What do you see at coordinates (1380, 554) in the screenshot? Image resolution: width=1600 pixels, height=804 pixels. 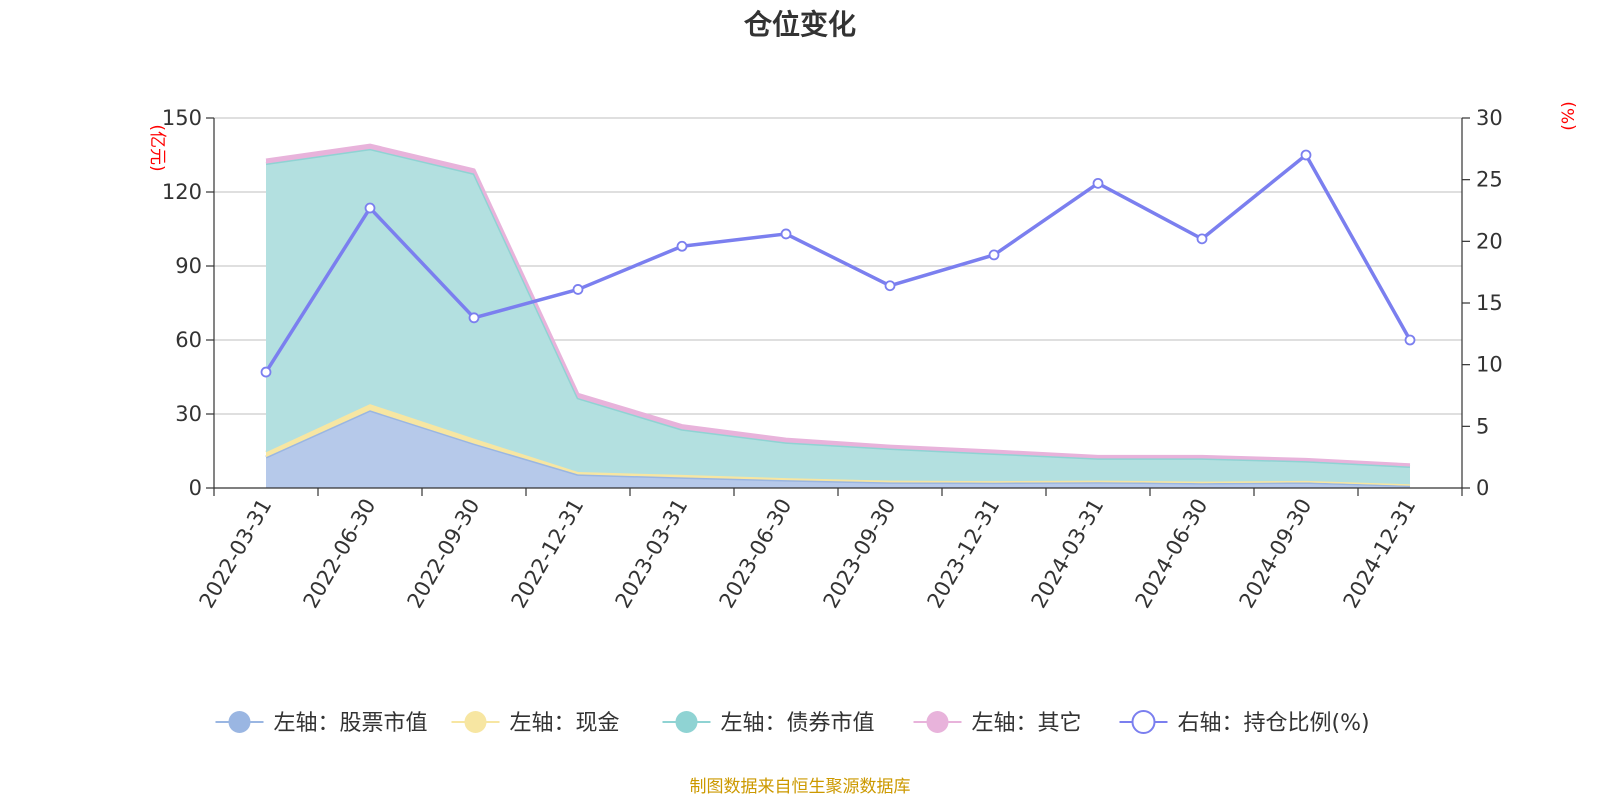 I see `x-tick-label: 2024-12-31` at bounding box center [1380, 554].